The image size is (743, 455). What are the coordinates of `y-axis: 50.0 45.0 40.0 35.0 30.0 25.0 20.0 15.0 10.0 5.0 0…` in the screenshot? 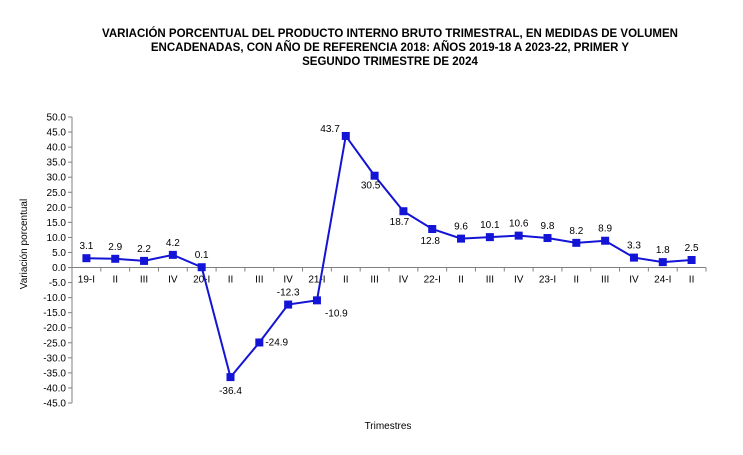 It's located at (58, 261).